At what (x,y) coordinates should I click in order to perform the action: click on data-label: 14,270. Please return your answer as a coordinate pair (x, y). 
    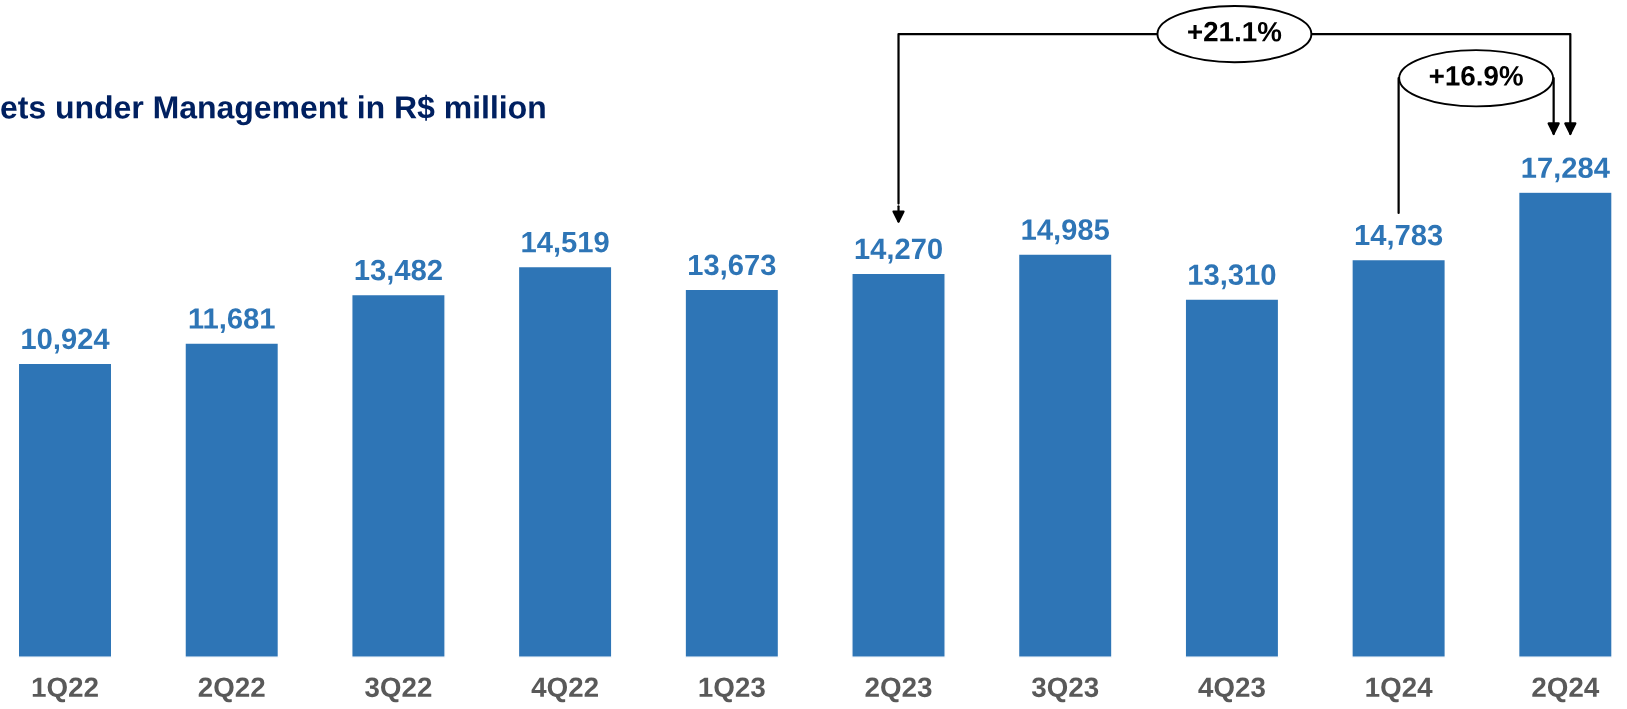
    Looking at the image, I should click on (898, 251).